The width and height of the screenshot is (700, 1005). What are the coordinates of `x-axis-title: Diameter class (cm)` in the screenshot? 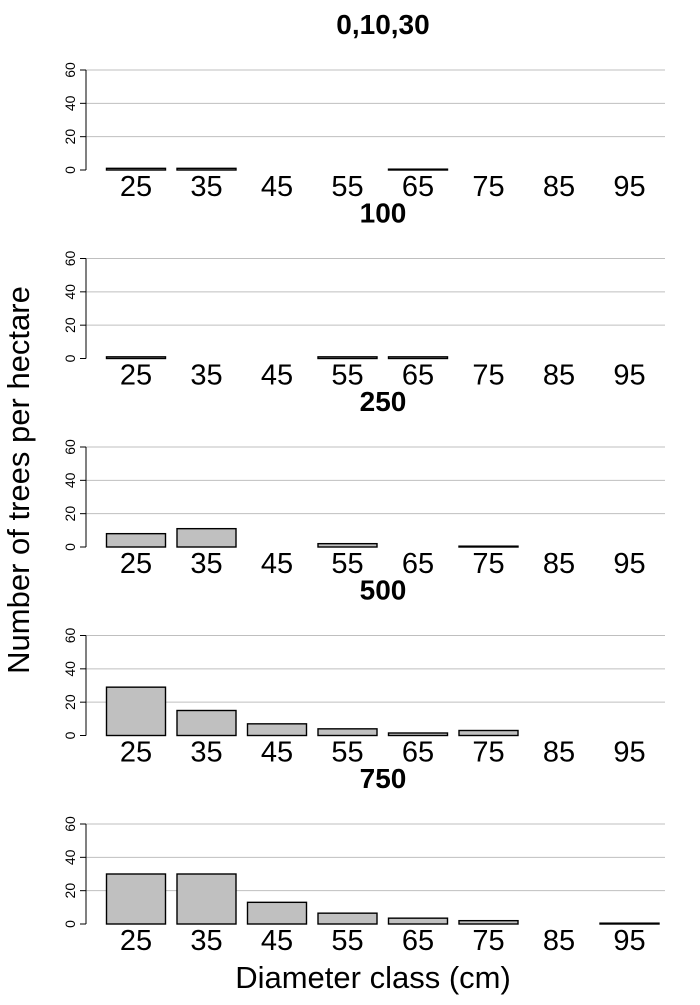 It's located at (373, 977).